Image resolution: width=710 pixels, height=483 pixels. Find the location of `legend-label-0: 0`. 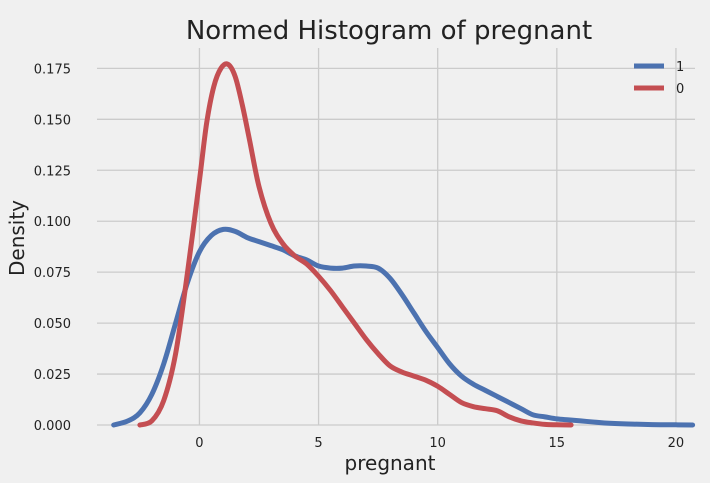

legend-label-0: 0 is located at coordinates (680, 89).